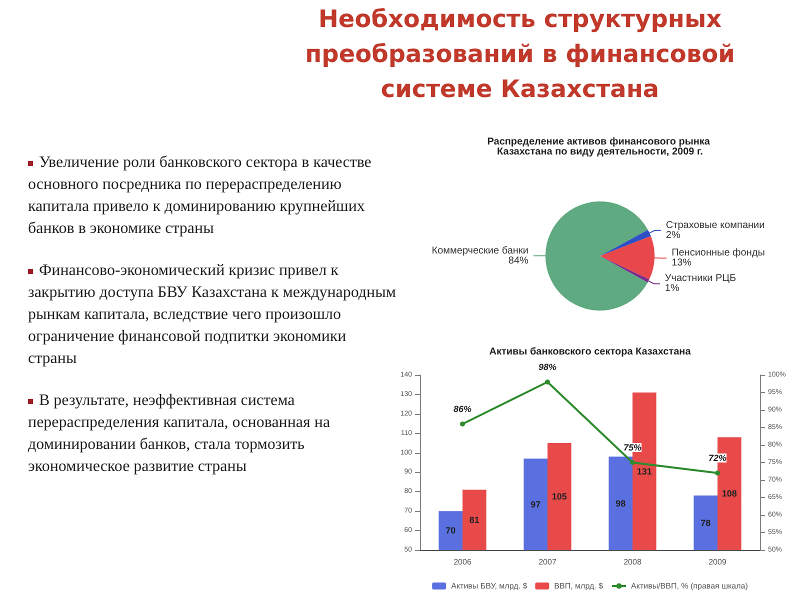  Describe the element at coordinates (451, 531) in the screenshot. I see `data-label: 70` at that location.